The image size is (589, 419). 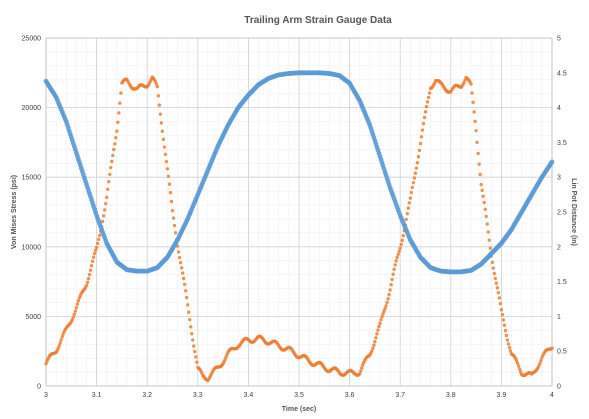 What do you see at coordinates (33, 317) in the screenshot?
I see `y-tick-label: 5000` at bounding box center [33, 317].